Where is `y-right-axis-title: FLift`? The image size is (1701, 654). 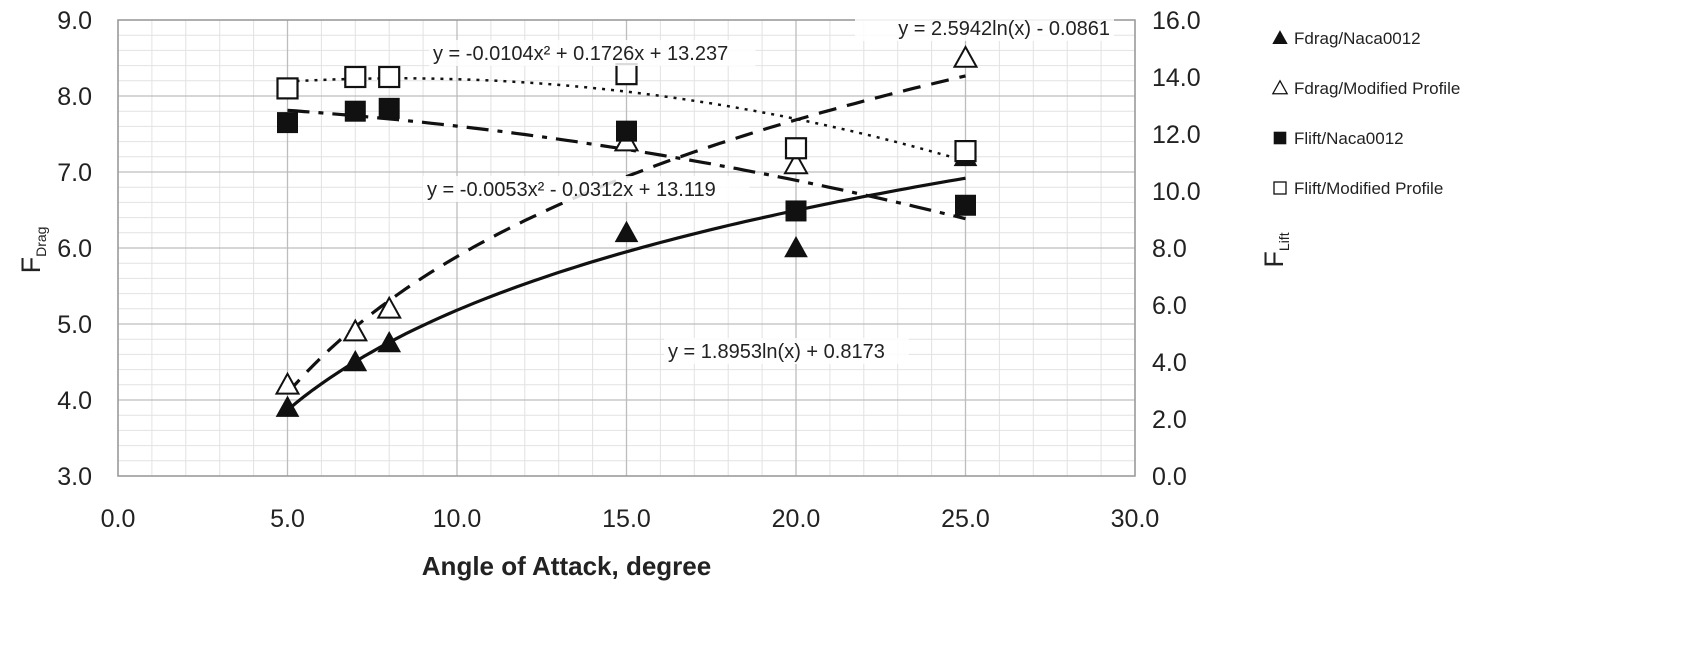 y-right-axis-title: FLift is located at coordinates (1275, 249).